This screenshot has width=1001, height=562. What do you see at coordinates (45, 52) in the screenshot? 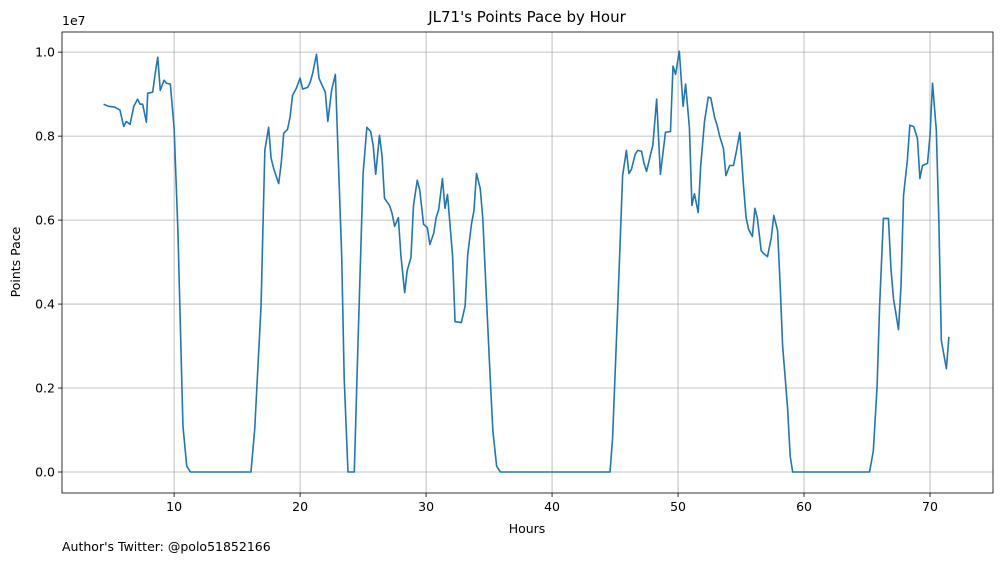
I see `y-tick-label: 1.0` at bounding box center [45, 52].